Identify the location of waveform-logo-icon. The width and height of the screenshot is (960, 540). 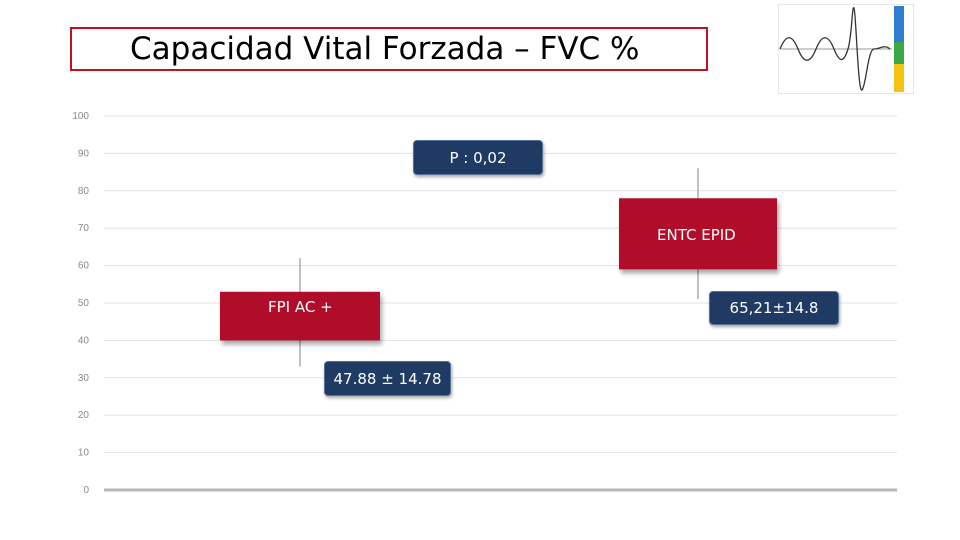
(846, 49).